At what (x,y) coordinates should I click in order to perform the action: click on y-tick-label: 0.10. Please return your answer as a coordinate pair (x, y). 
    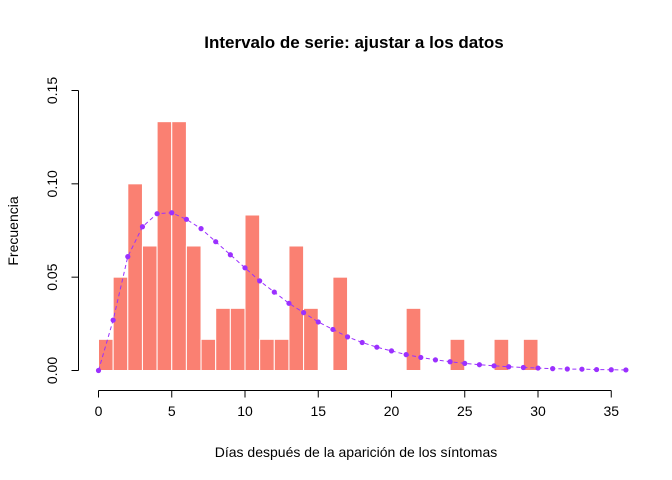
    Looking at the image, I should click on (52, 183).